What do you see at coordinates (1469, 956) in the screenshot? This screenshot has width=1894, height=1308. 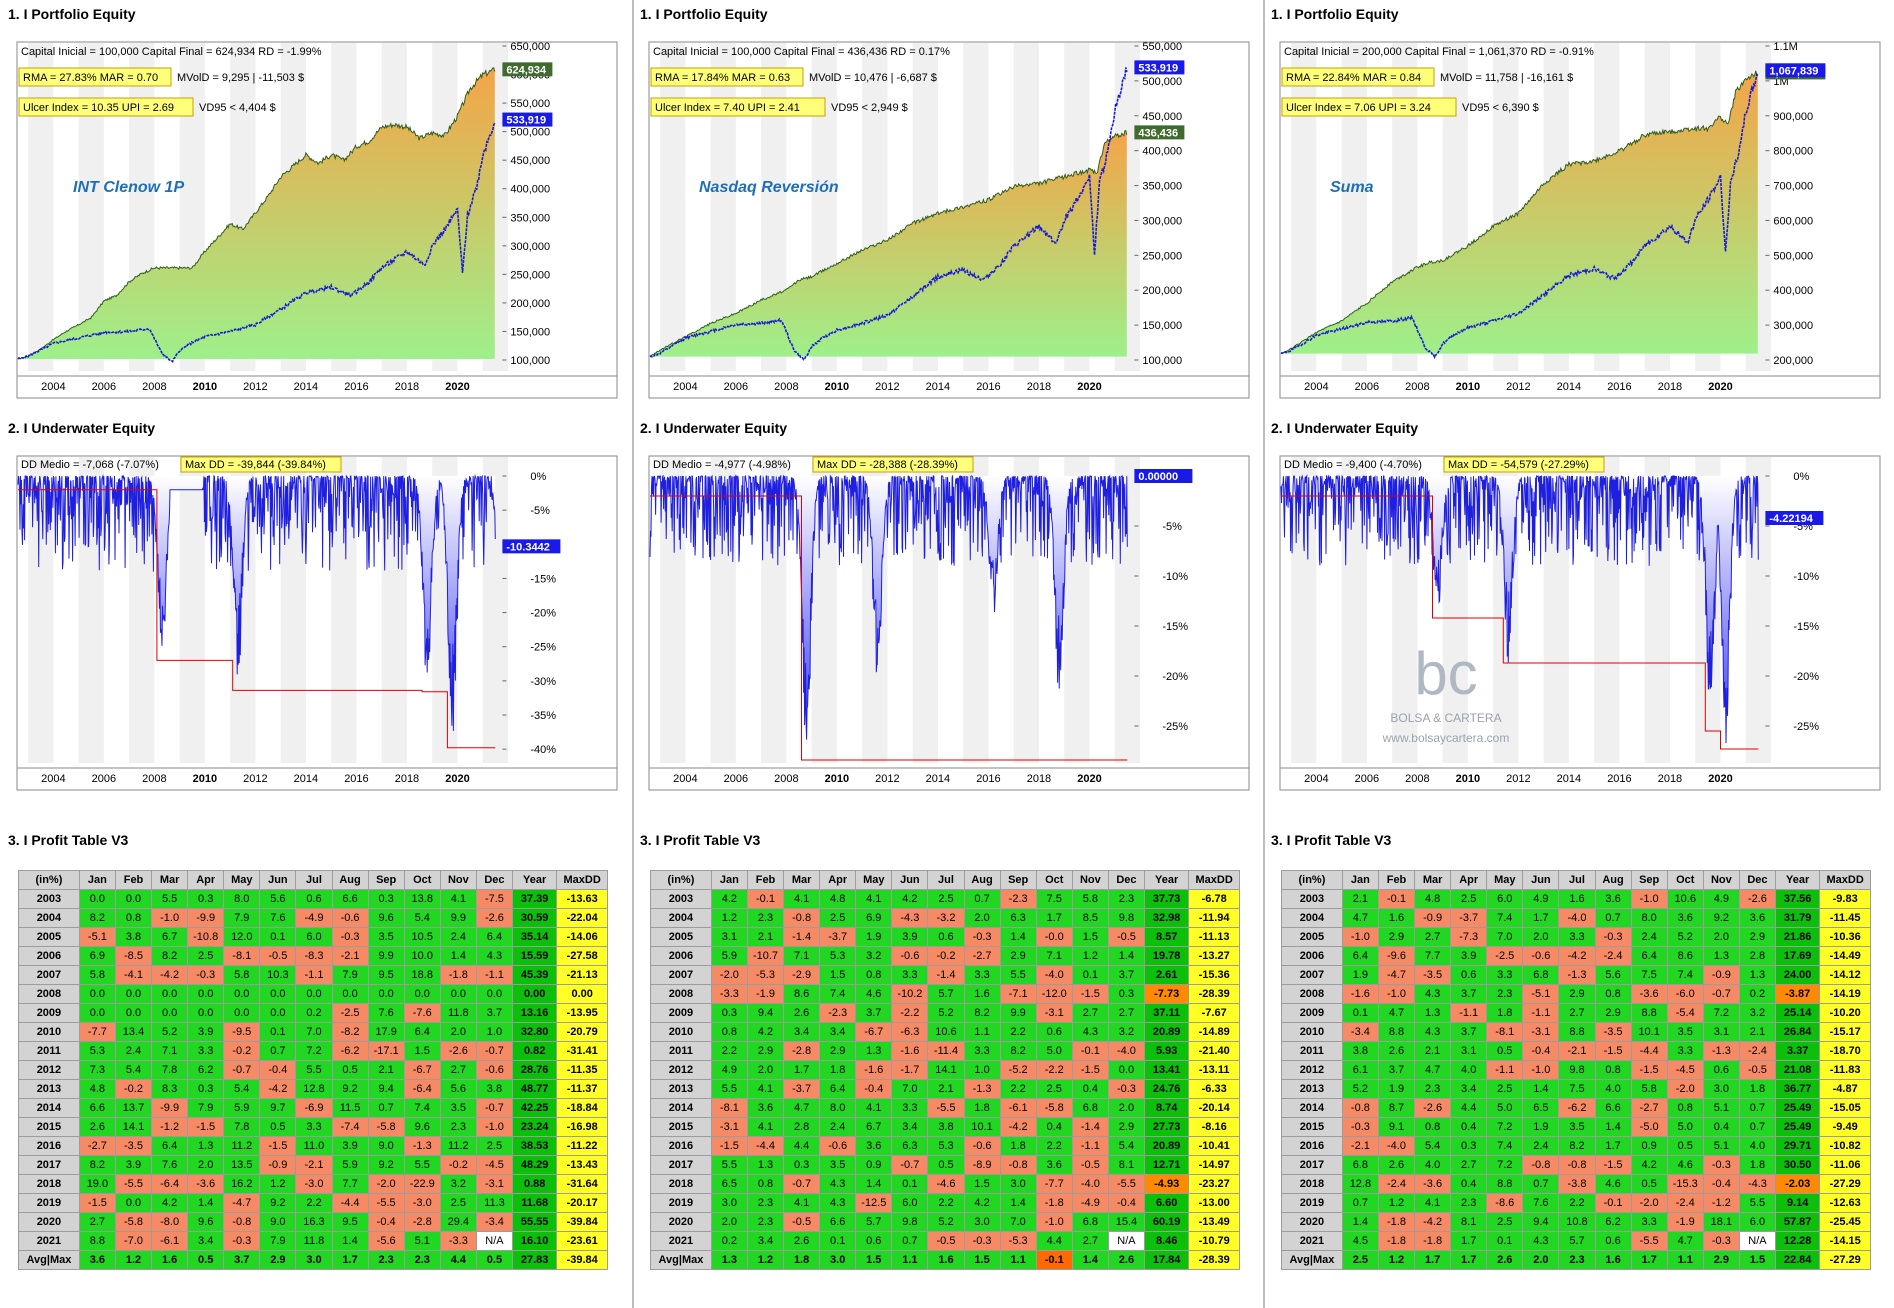 I see `month-cell: 3.9` at bounding box center [1469, 956].